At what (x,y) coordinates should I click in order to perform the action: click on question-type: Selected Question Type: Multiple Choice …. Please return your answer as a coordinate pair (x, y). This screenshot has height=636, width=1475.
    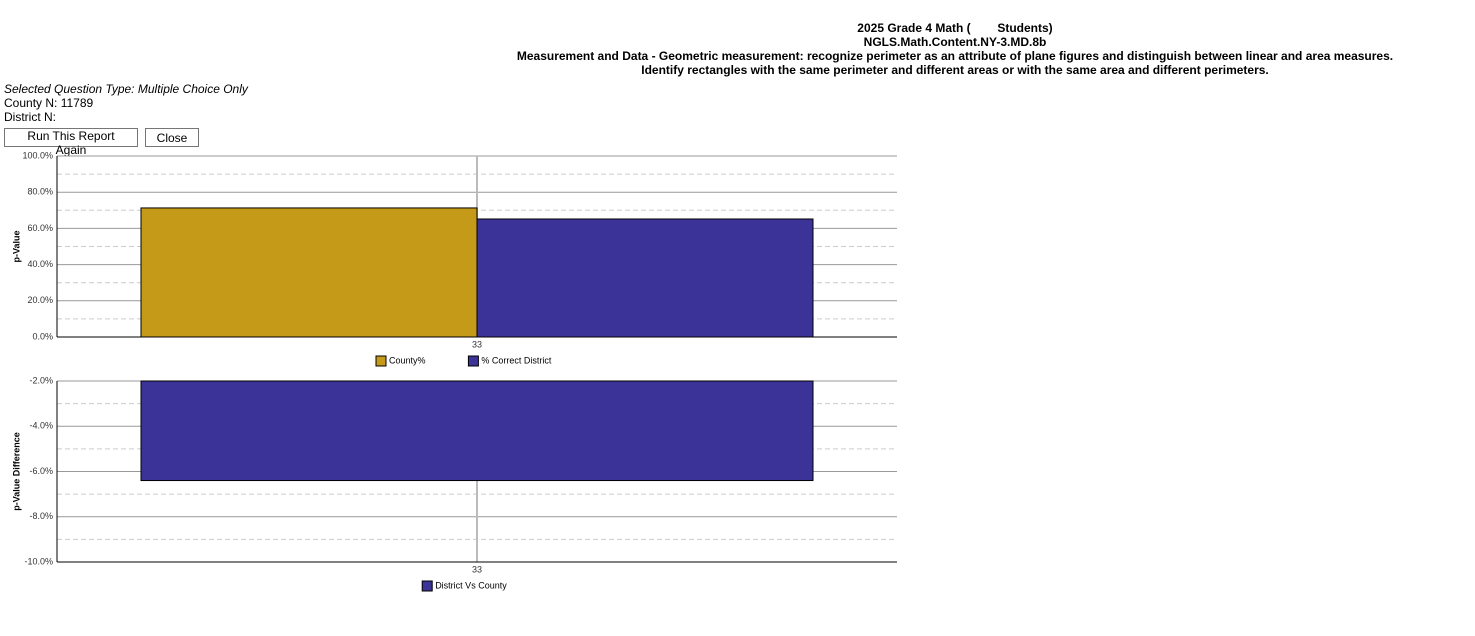
    Looking at the image, I should click on (126, 89).